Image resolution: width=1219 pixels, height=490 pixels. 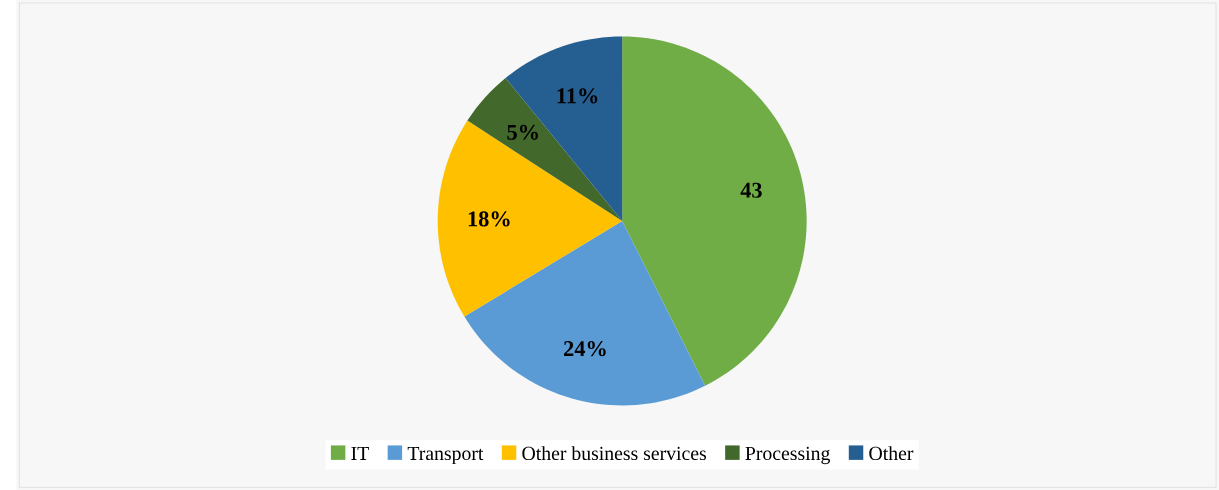 I want to click on legend-label: IT, so click(x=360, y=453).